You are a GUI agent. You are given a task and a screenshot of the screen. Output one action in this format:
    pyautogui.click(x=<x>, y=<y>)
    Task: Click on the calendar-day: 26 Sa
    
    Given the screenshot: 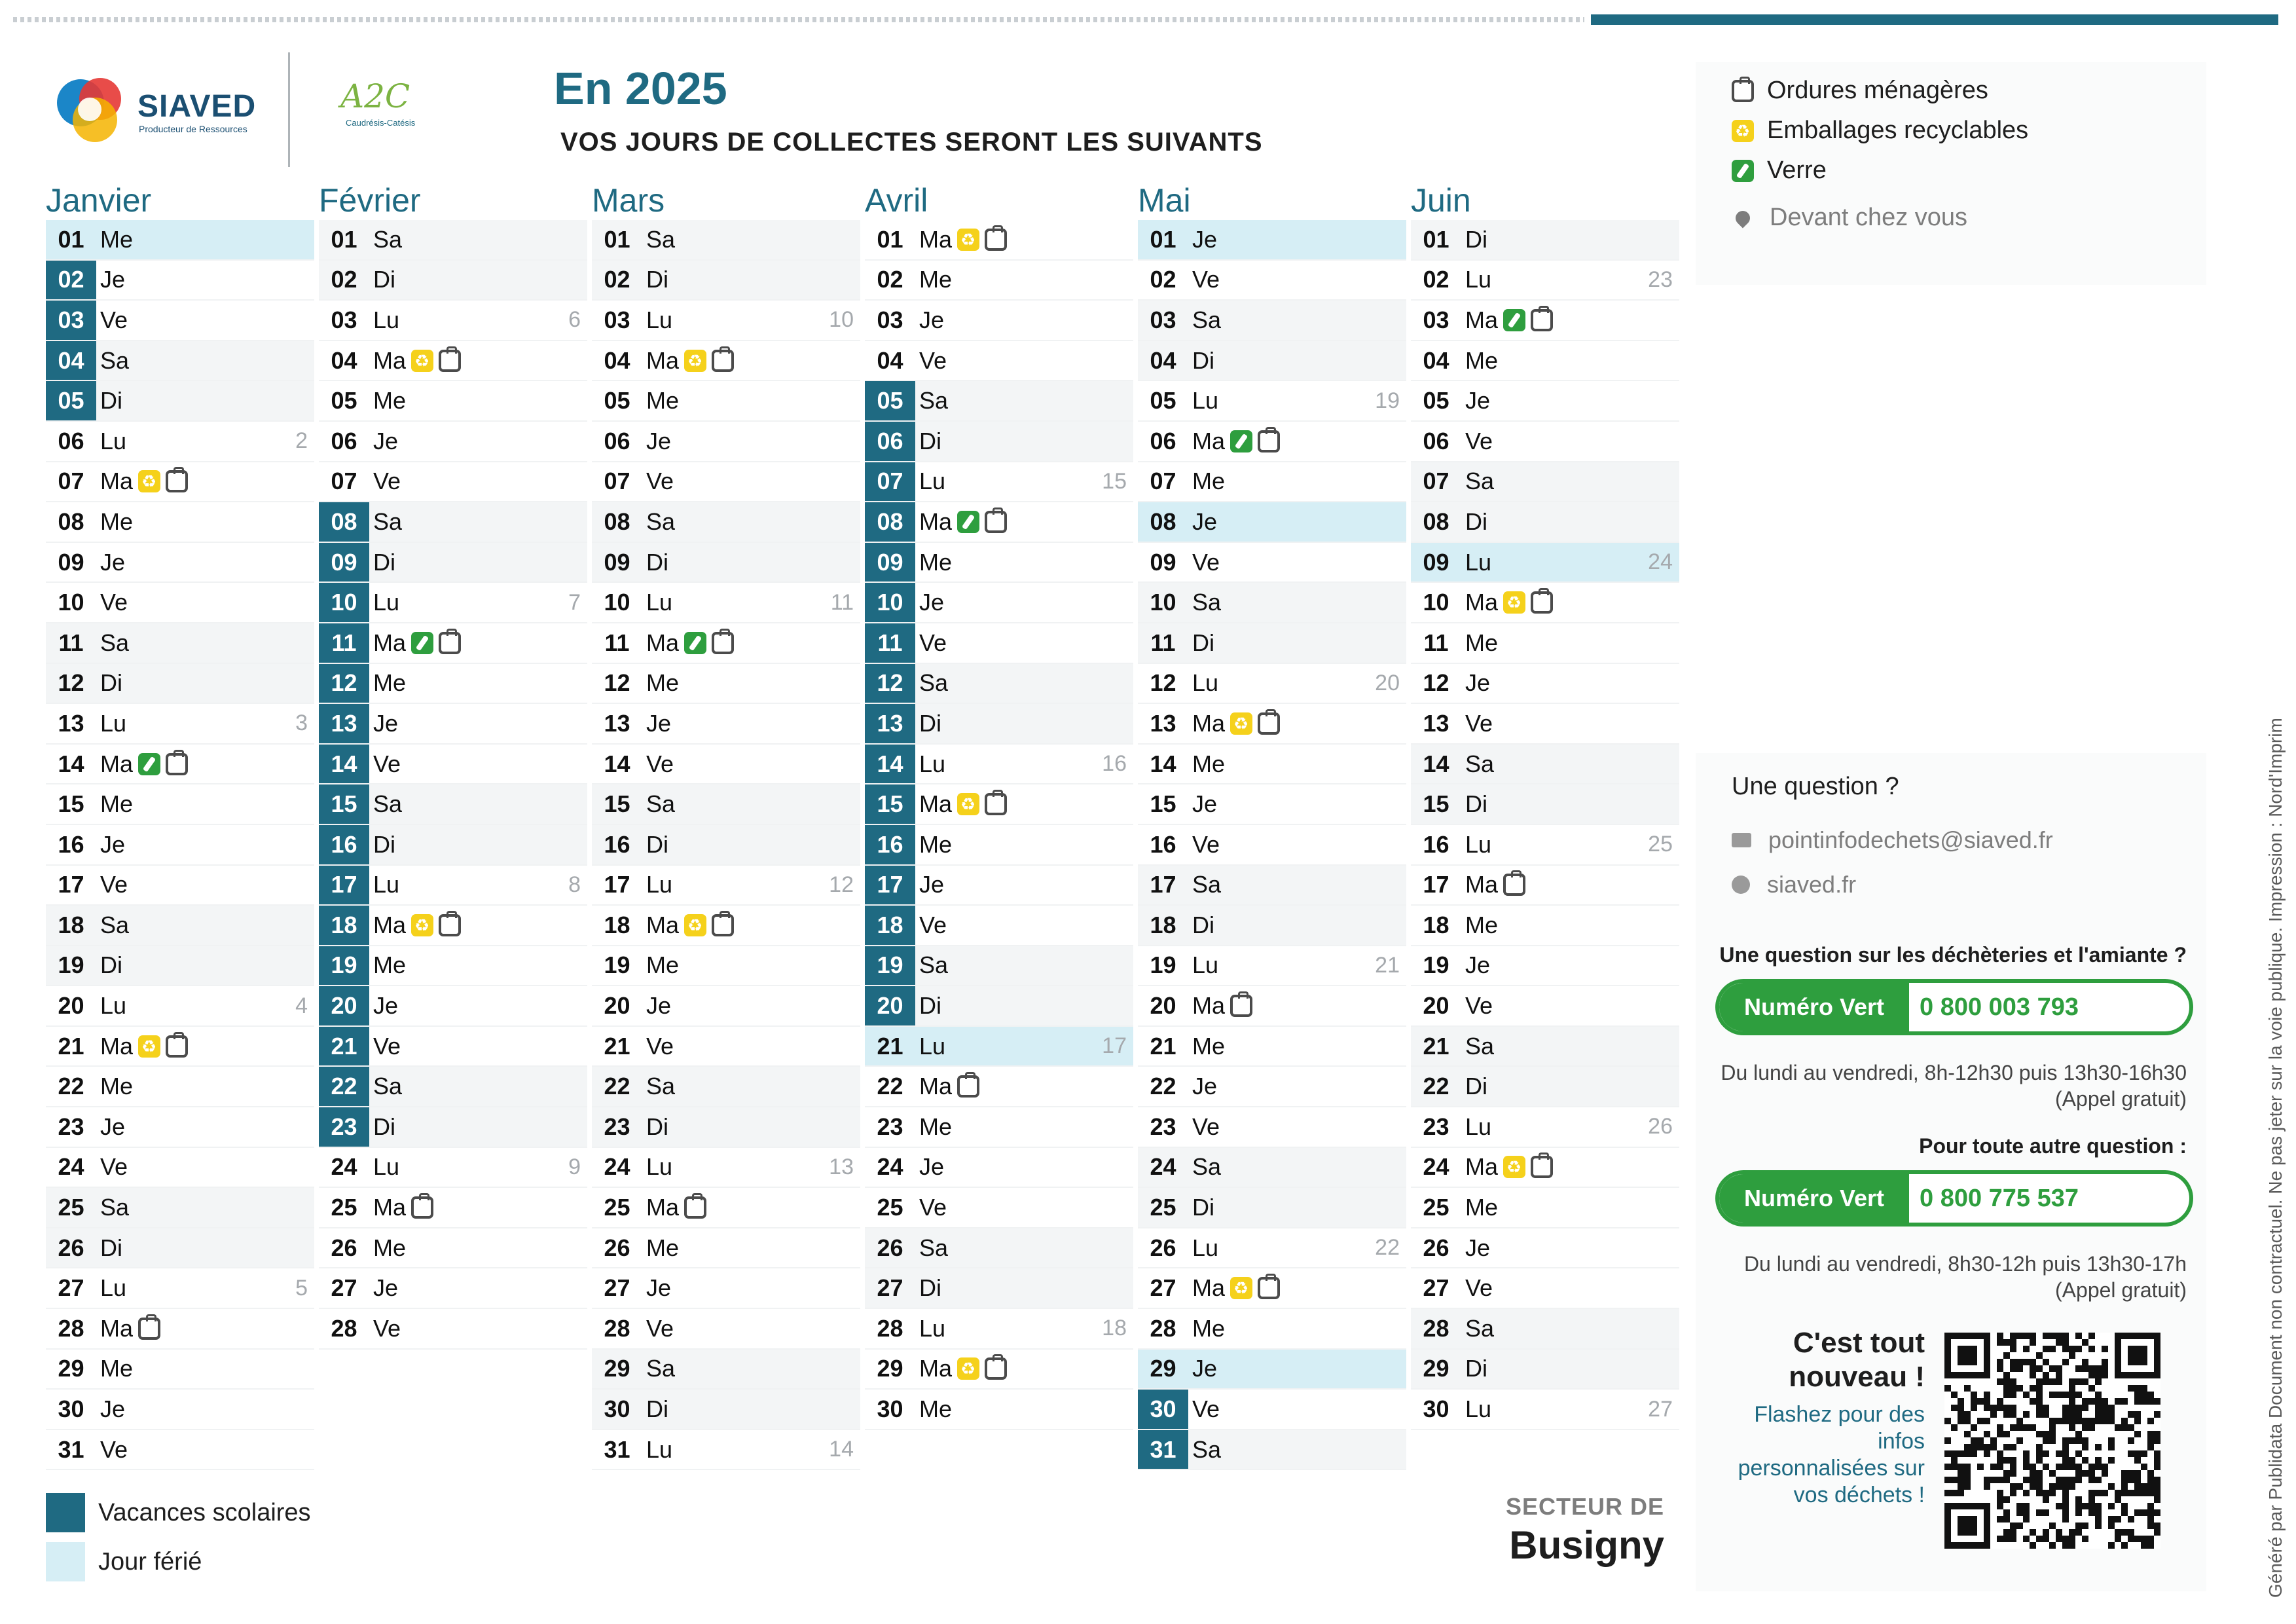 What is the action you would take?
    pyautogui.click(x=999, y=1248)
    